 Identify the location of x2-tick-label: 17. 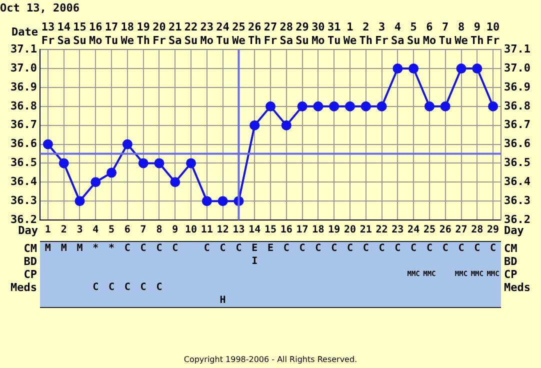
(302, 230).